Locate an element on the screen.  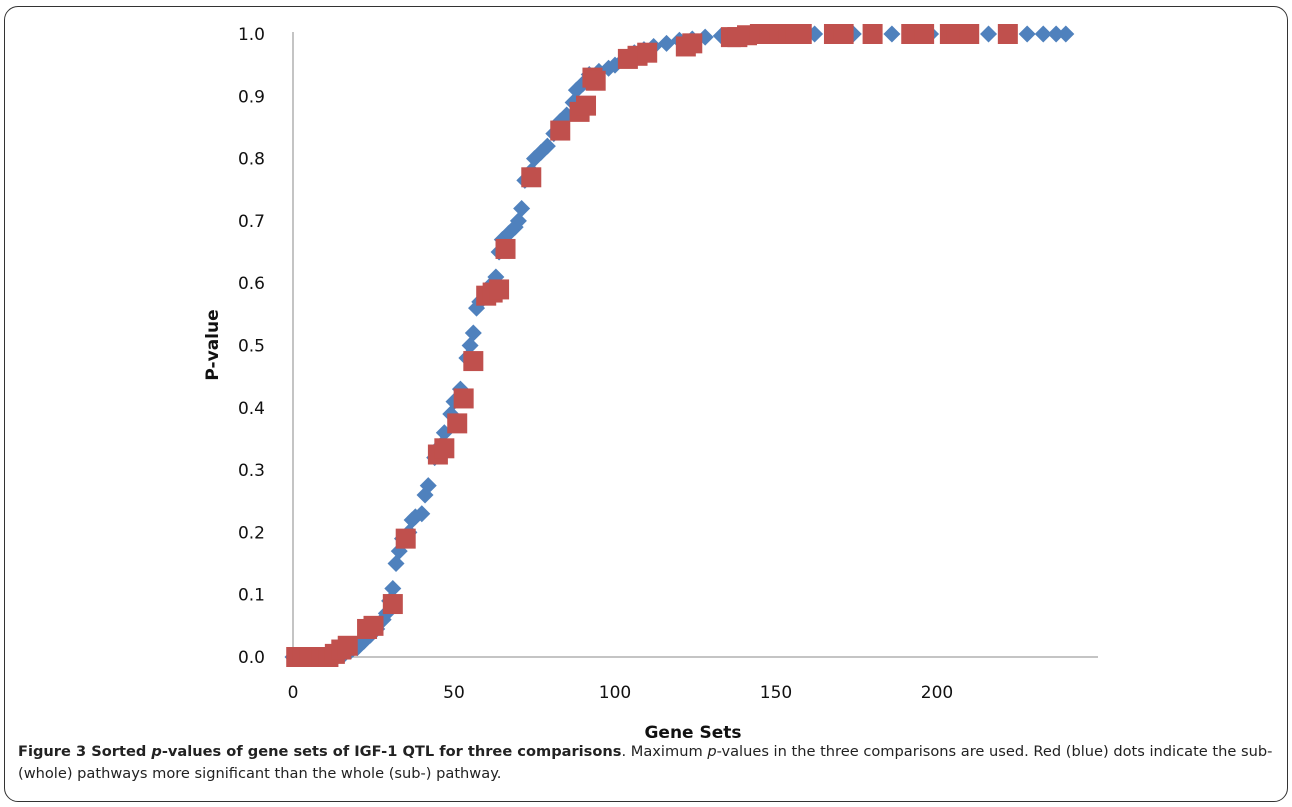
y-tick-label: 1.0 is located at coordinates (251, 35).